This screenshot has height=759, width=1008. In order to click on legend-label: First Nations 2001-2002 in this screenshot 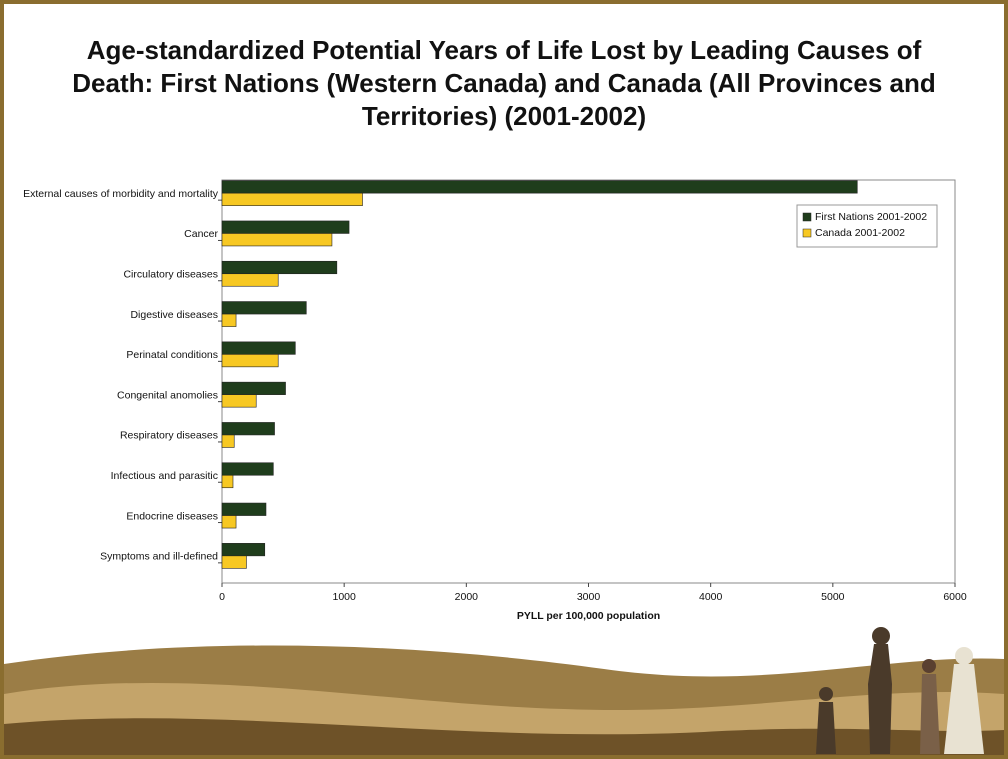, I will do `click(871, 217)`.